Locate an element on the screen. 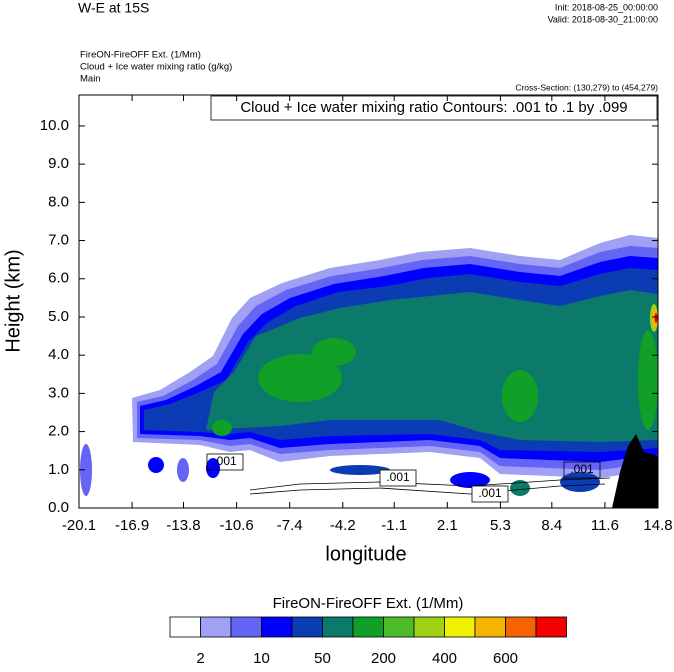 Image resolution: width=674 pixels, height=672 pixels. x-tick-label: 8.4 is located at coordinates (551, 525).